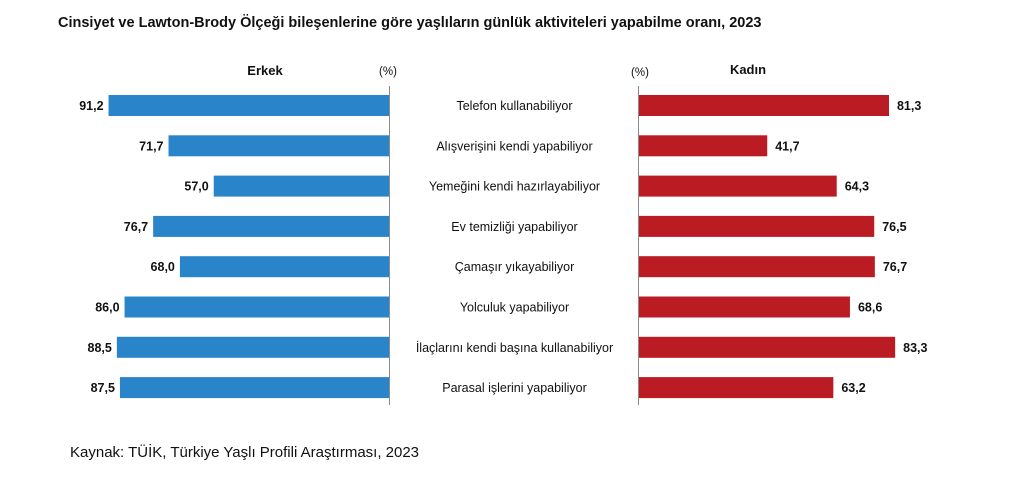 The width and height of the screenshot is (1024, 480). Describe the element at coordinates (514, 267) in the screenshot. I see `category-label: Çamaşır yıkayabiliyor` at that location.